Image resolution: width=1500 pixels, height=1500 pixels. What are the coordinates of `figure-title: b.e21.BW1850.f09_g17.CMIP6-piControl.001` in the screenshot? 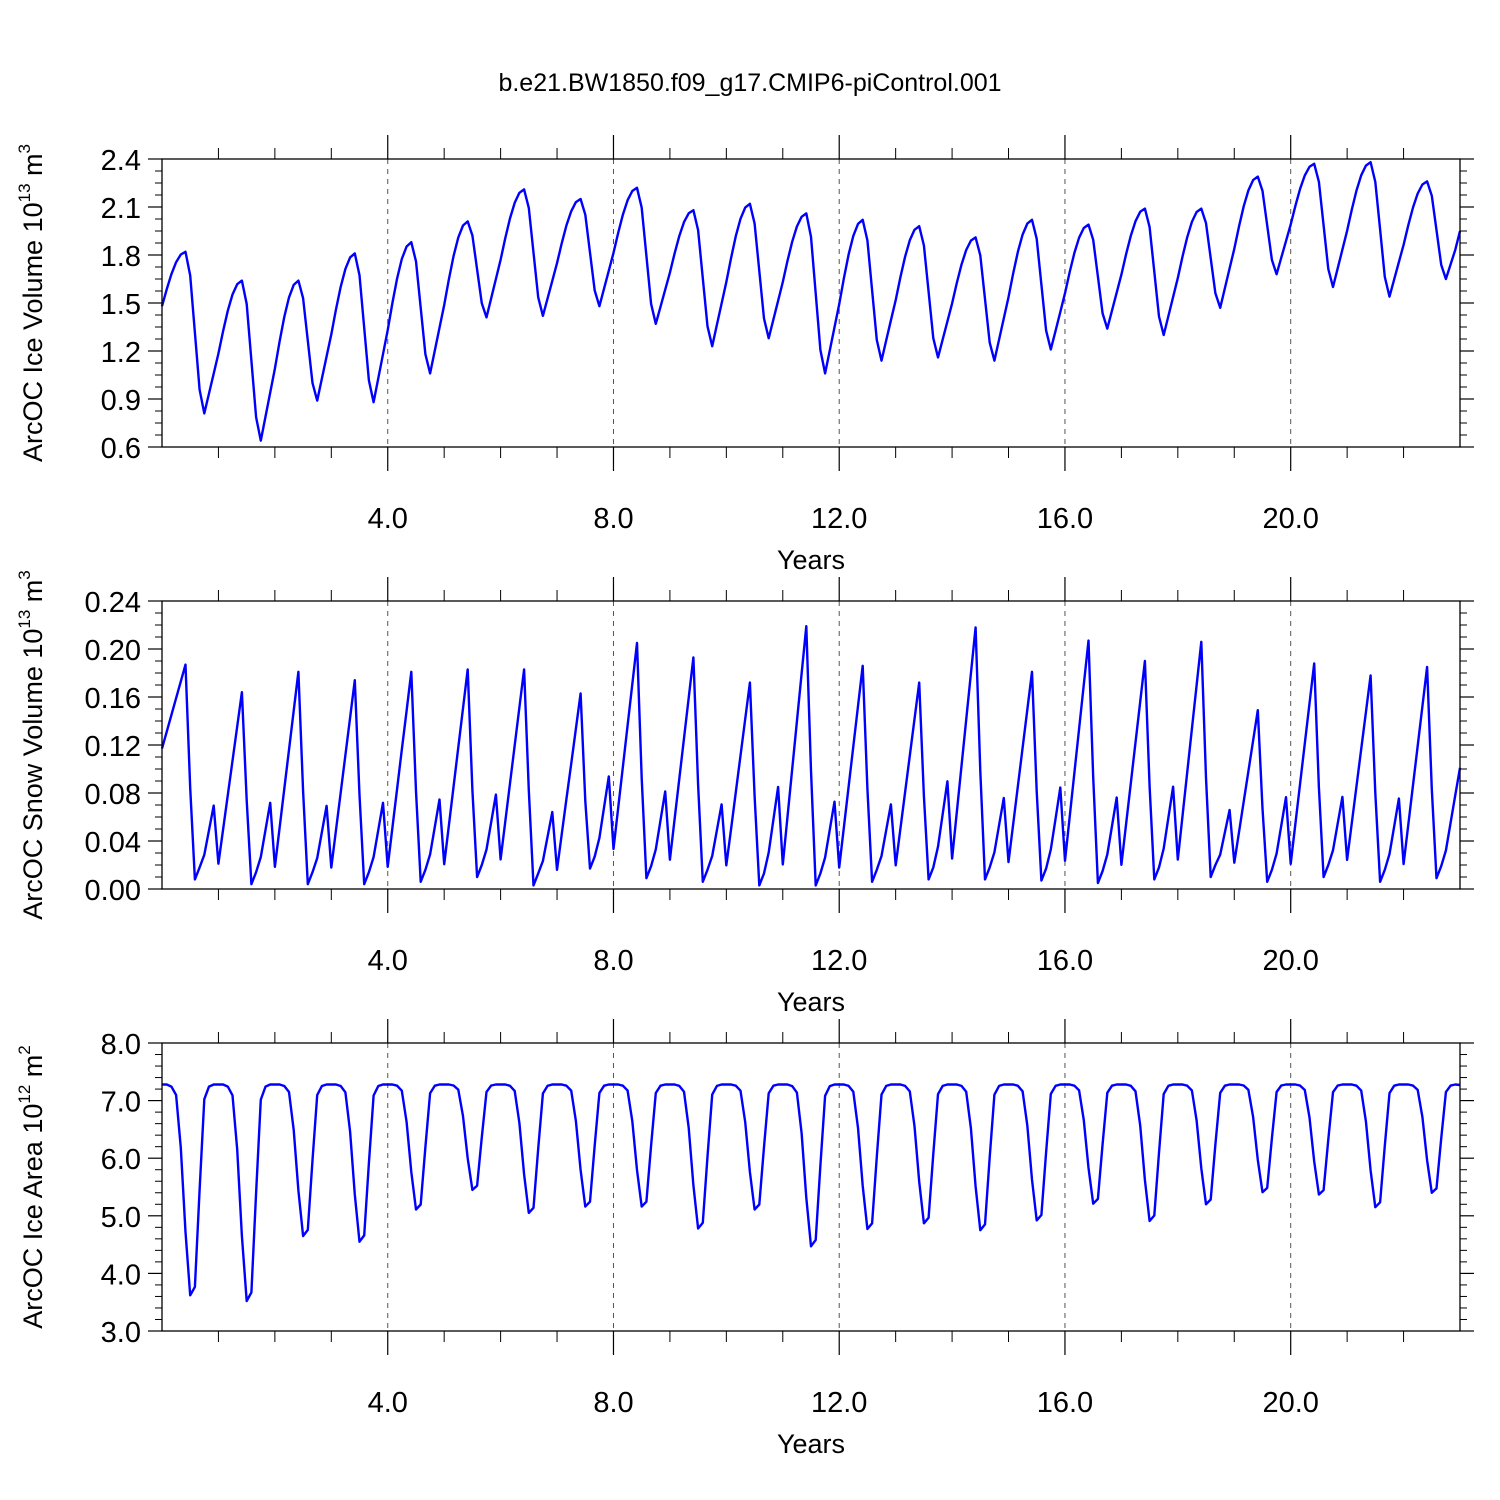 It's located at (749, 83).